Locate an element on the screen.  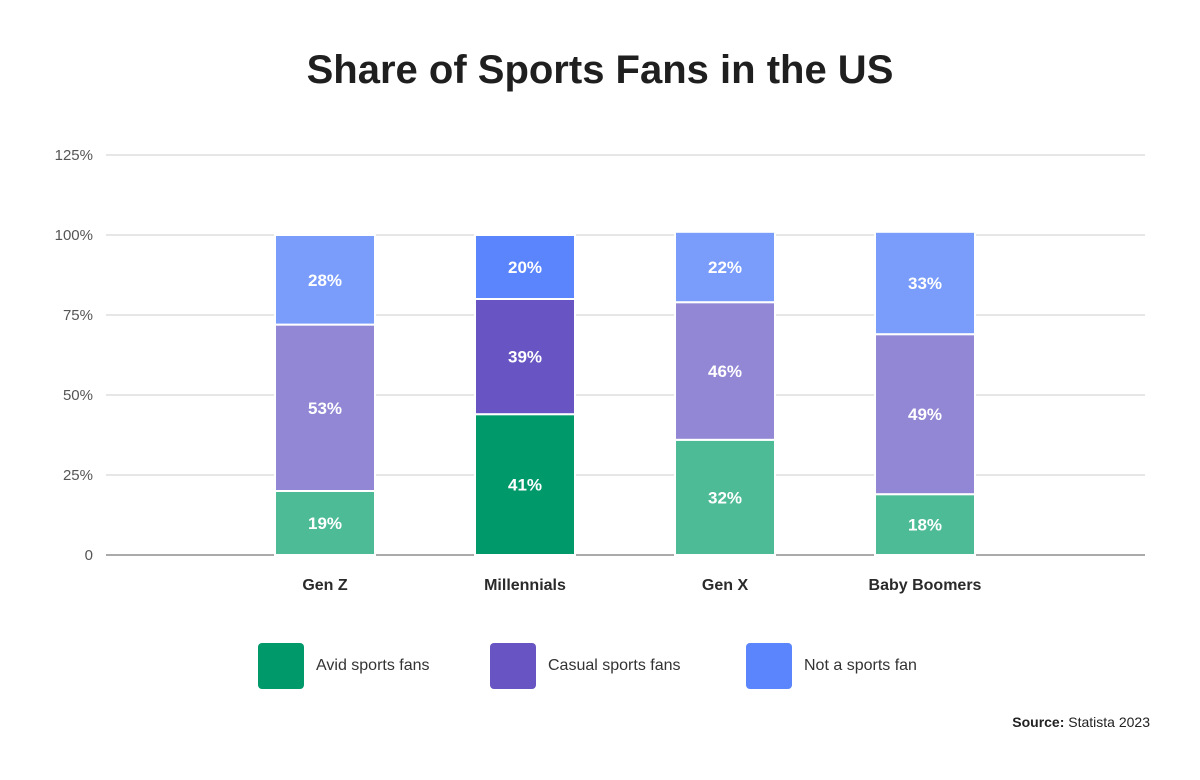
data-label: 41% is located at coordinates (525, 485).